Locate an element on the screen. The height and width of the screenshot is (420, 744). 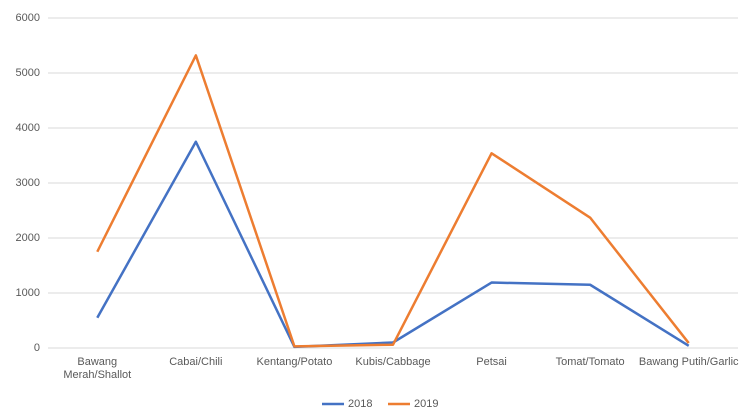
x-tick-label: Petsai is located at coordinates (491, 362).